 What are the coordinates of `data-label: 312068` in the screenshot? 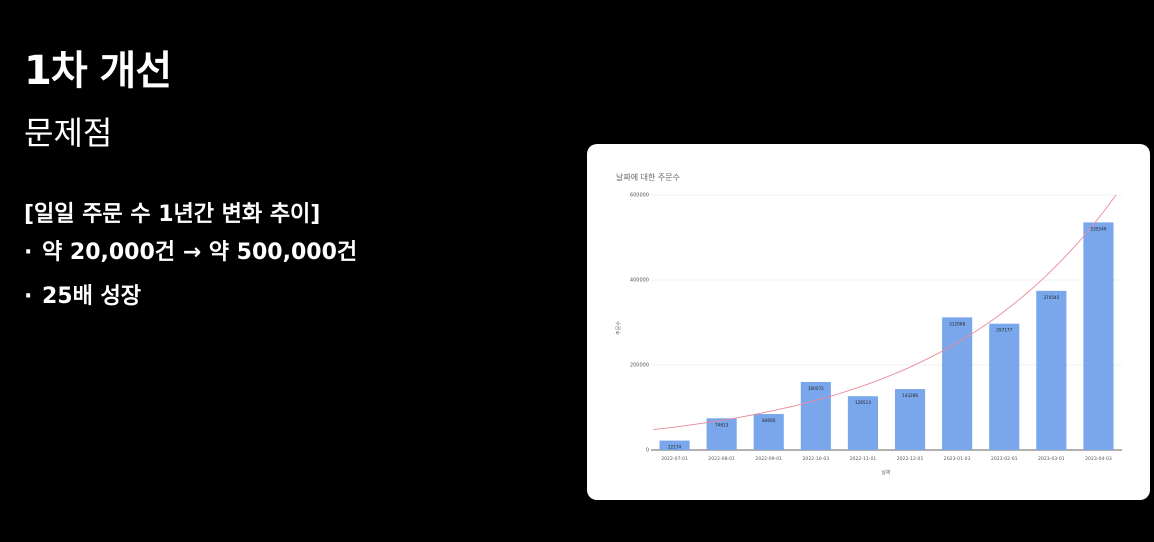 It's located at (957, 323).